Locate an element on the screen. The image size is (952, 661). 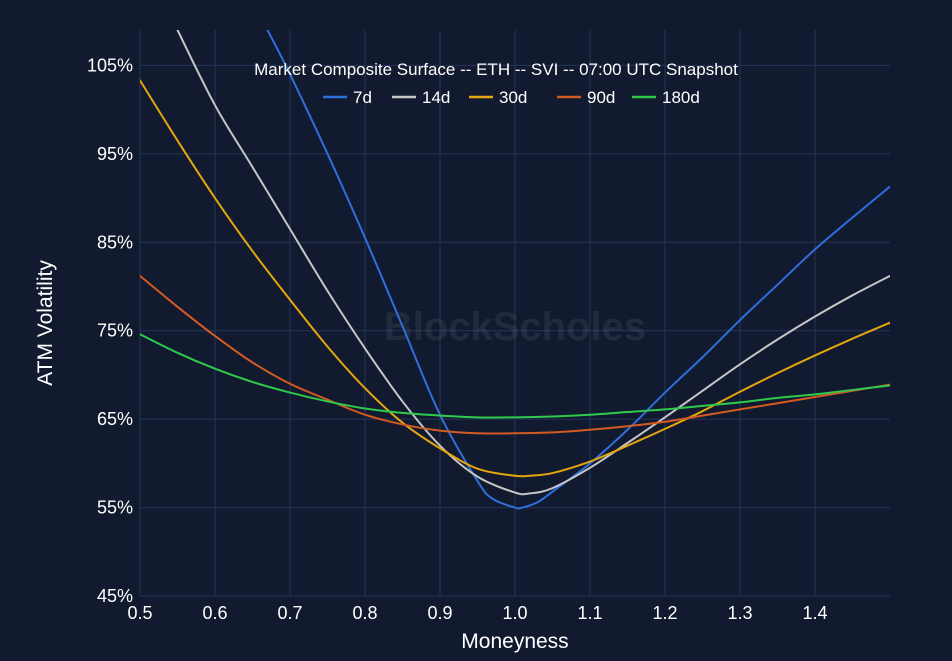
legend-item-180d: 180d is located at coordinates (666, 97).